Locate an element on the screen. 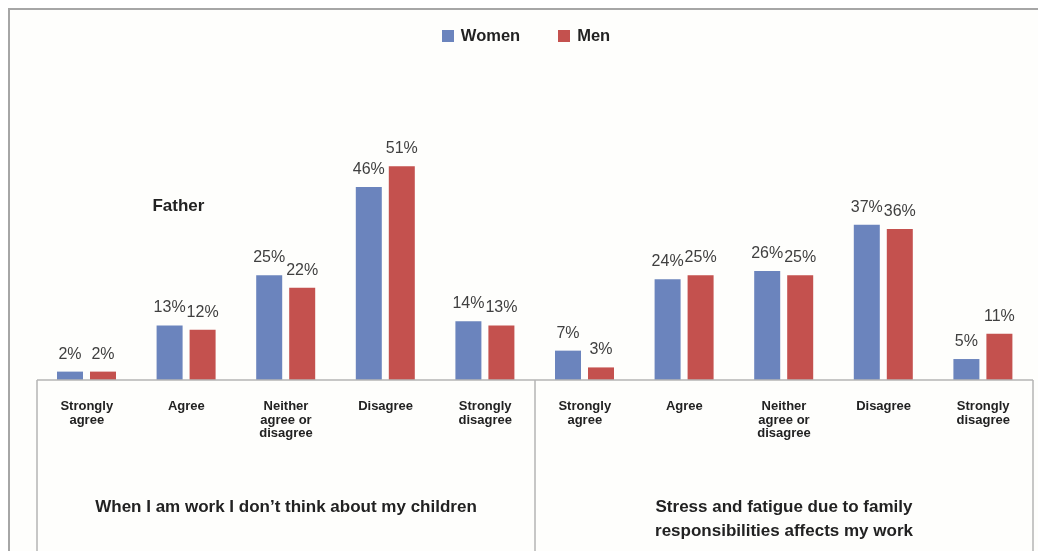  data-label: 26% is located at coordinates (767, 252).